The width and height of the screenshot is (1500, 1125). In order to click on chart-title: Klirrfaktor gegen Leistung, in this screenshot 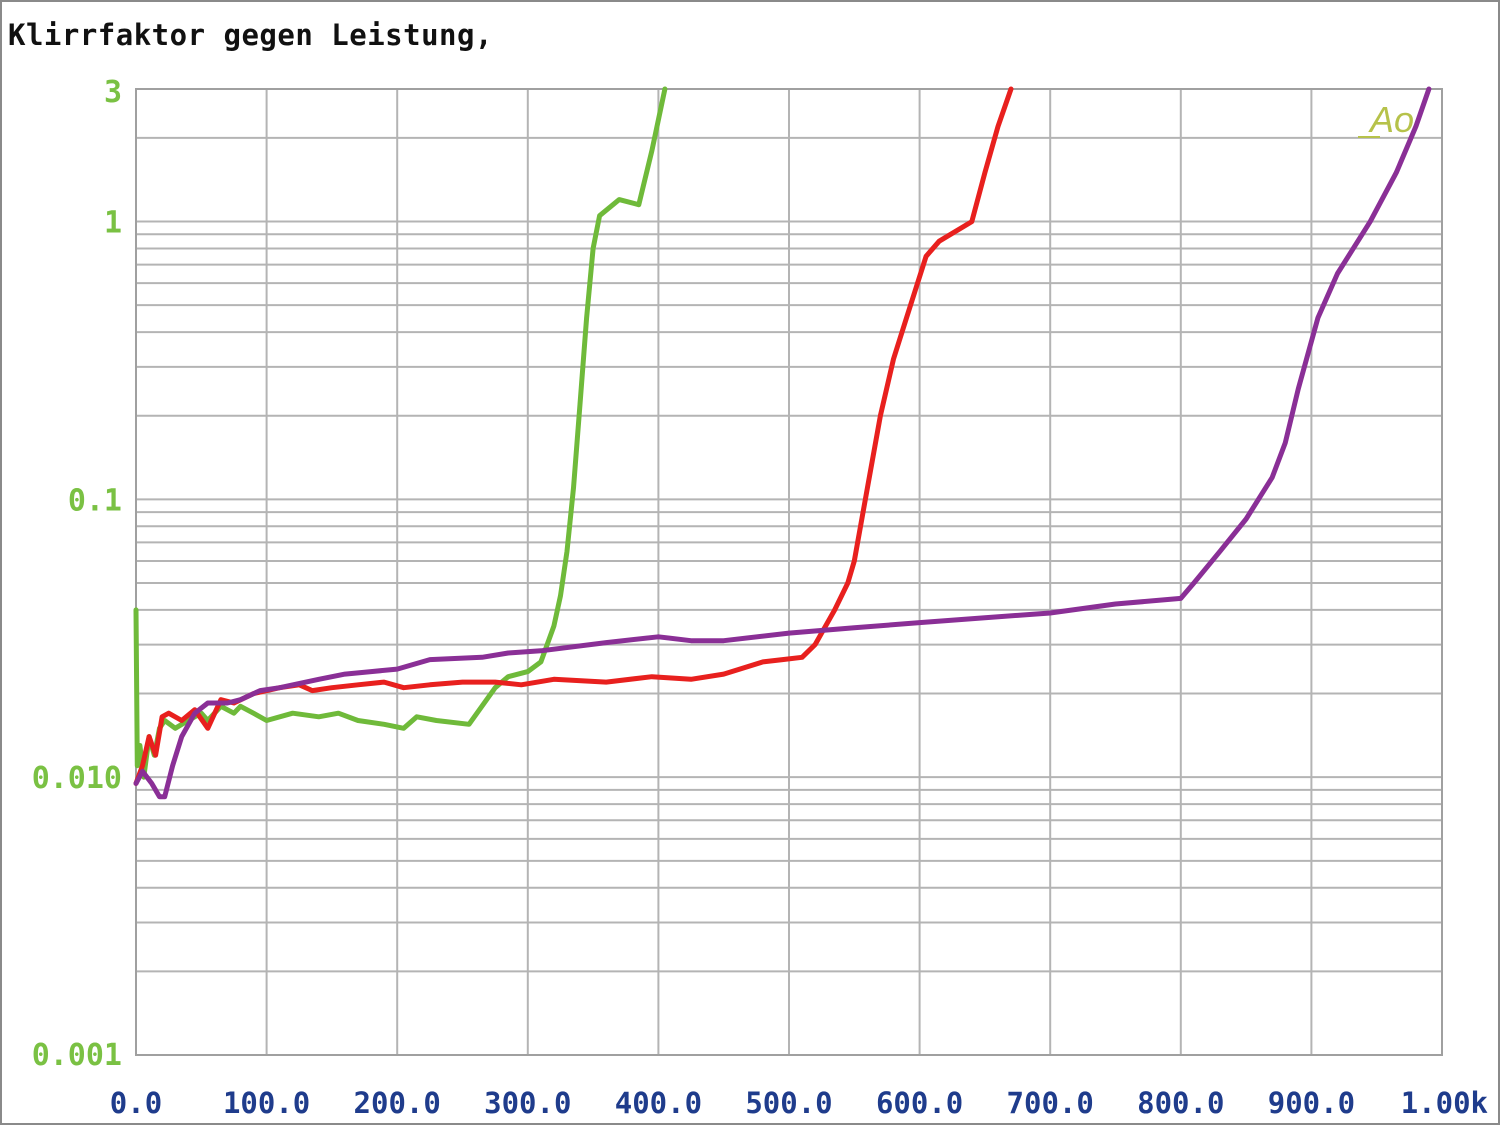, I will do `click(250, 35)`.